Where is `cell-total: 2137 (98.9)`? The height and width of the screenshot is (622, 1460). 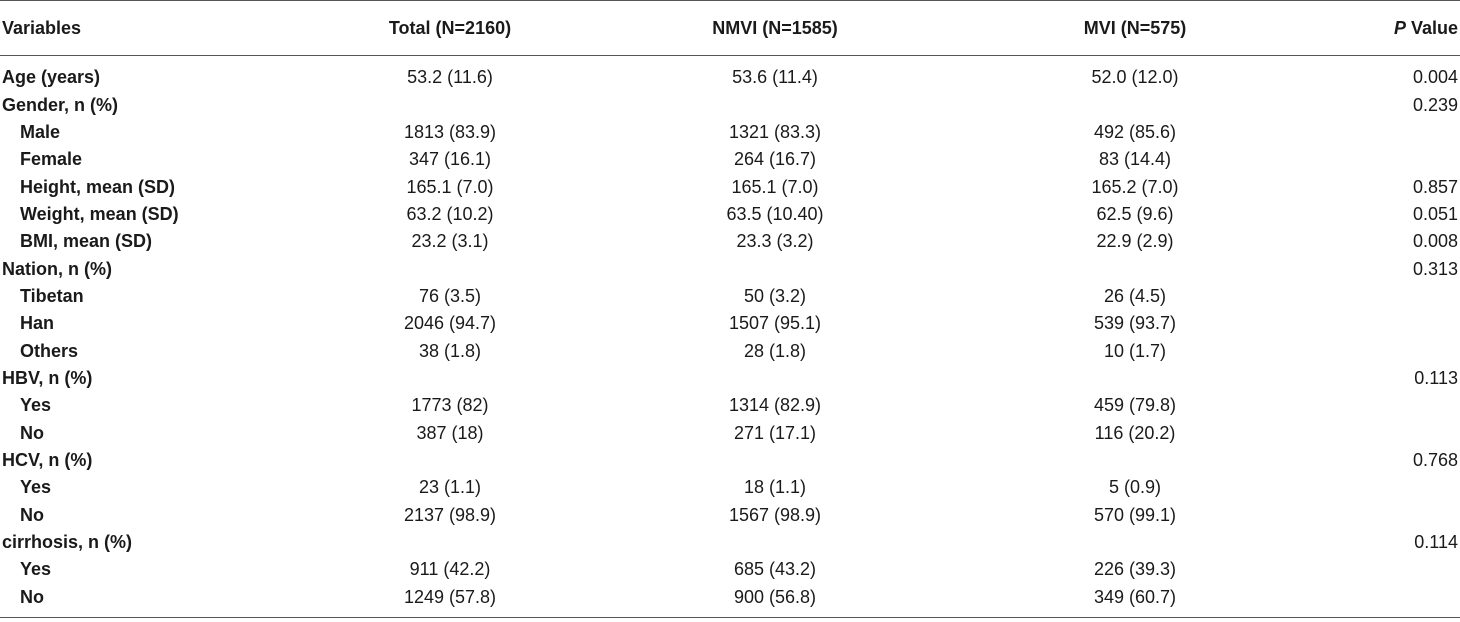 cell-total: 2137 (98.9) is located at coordinates (450, 514).